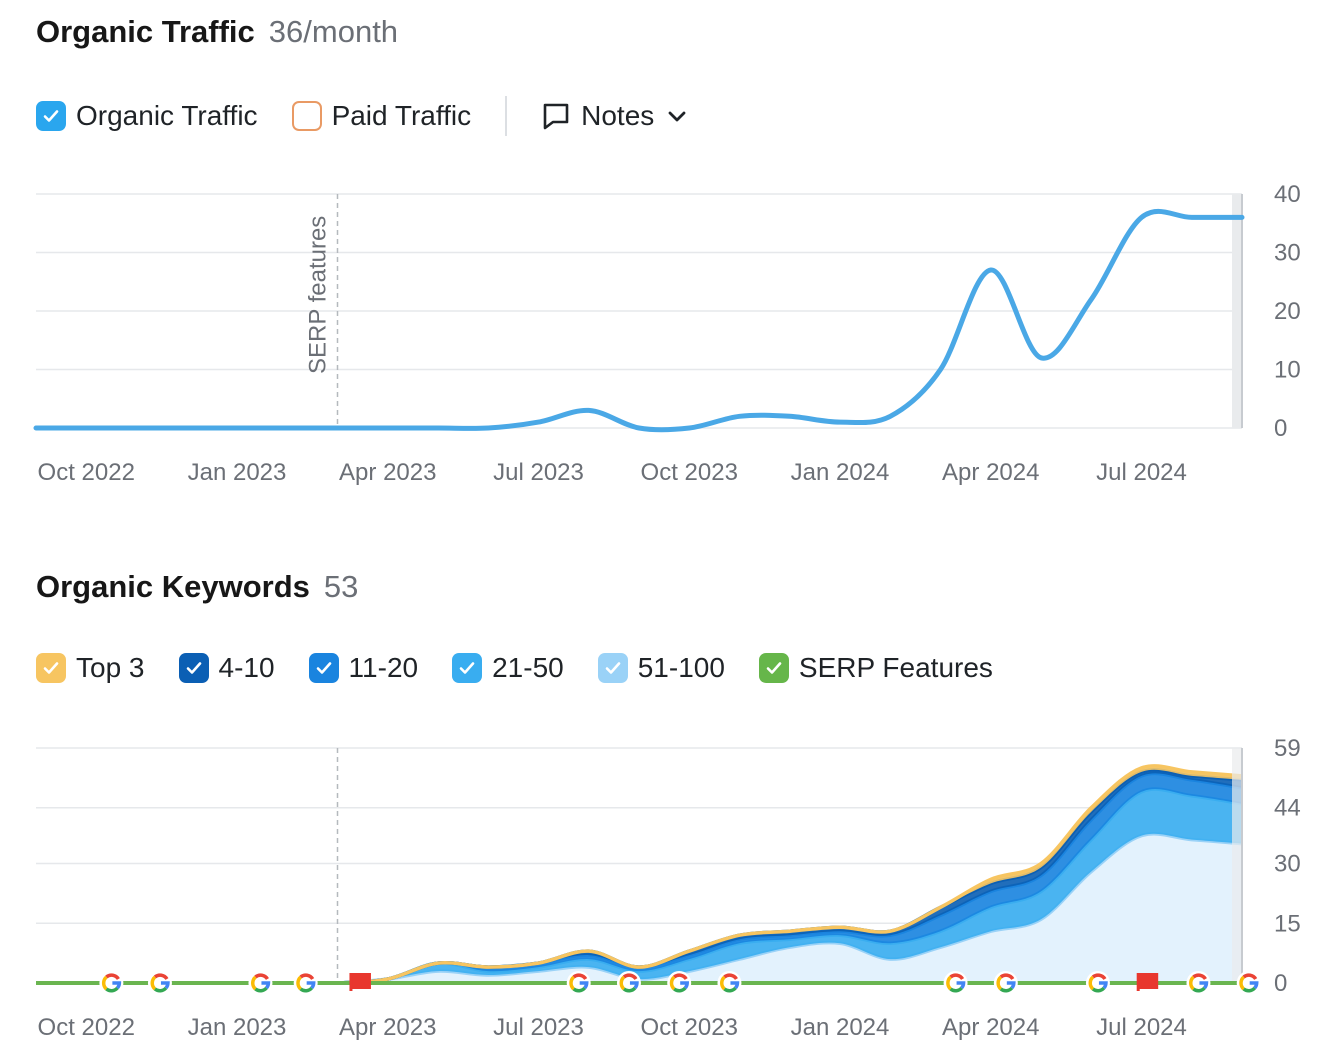  What do you see at coordinates (556, 116) in the screenshot?
I see `comment-icon` at bounding box center [556, 116].